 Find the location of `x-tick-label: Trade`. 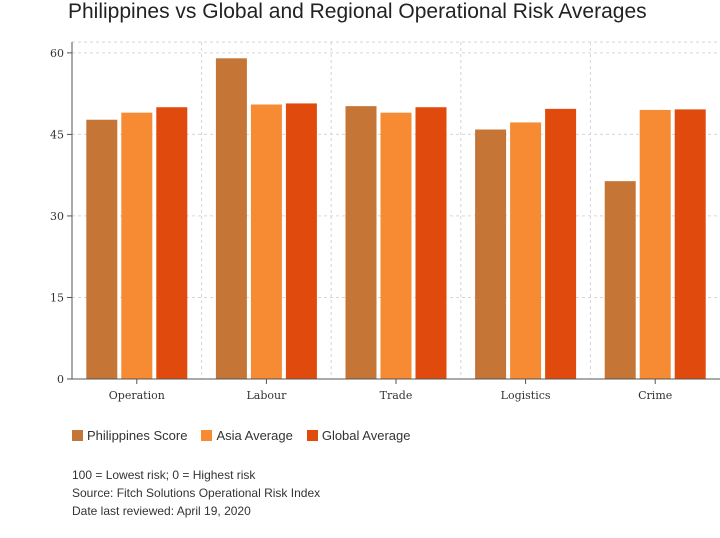

x-tick-label: Trade is located at coordinates (396, 395).